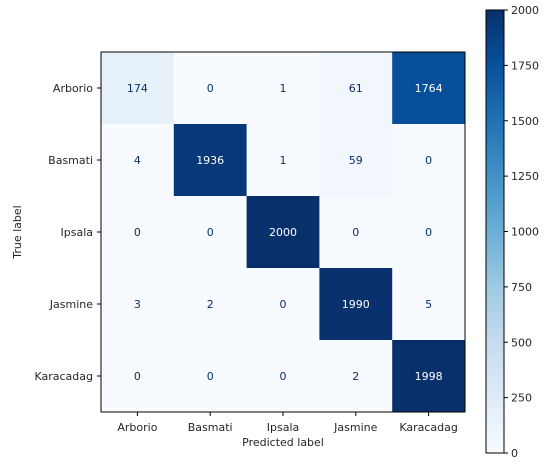 The width and height of the screenshot is (550, 465). What do you see at coordinates (71, 304) in the screenshot?
I see `y-tick-label: Jasmine` at bounding box center [71, 304].